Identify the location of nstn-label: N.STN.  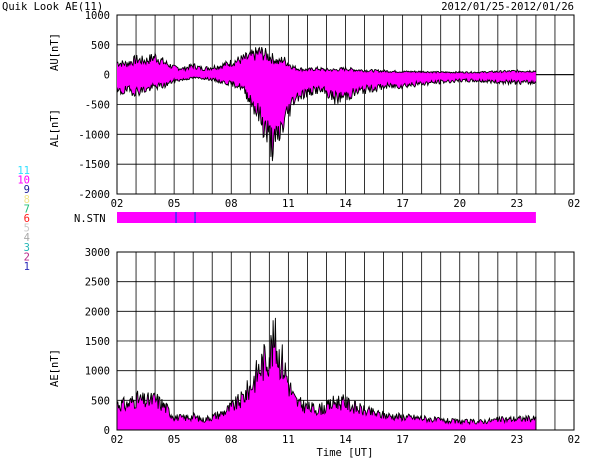
(90, 219).